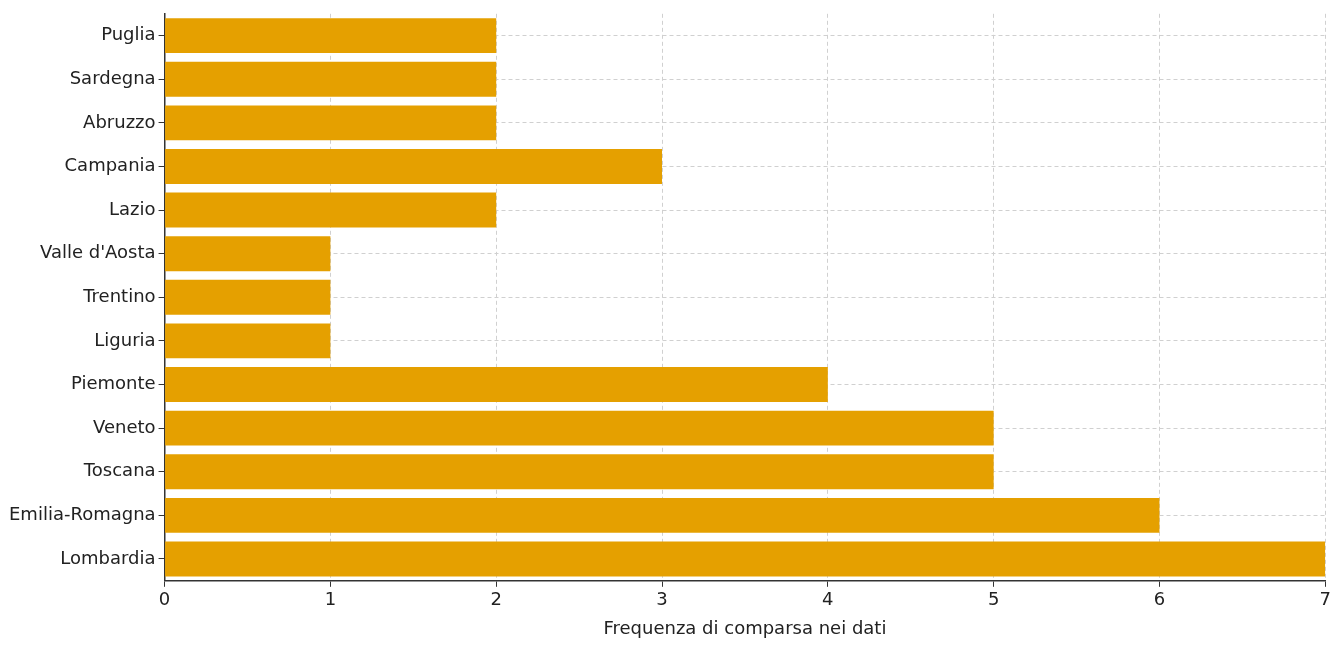 The height and width of the screenshot is (648, 1334). Describe the element at coordinates (113, 383) in the screenshot. I see `y-tick-label: Piemonte` at that location.